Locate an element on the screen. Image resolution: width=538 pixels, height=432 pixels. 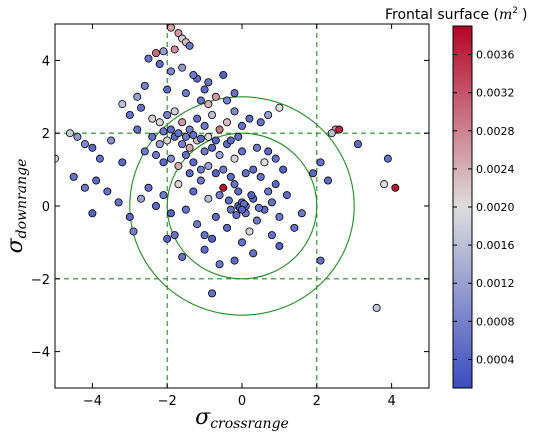
colorbar-title: Frontal surface (m2) is located at coordinates (456, 14).